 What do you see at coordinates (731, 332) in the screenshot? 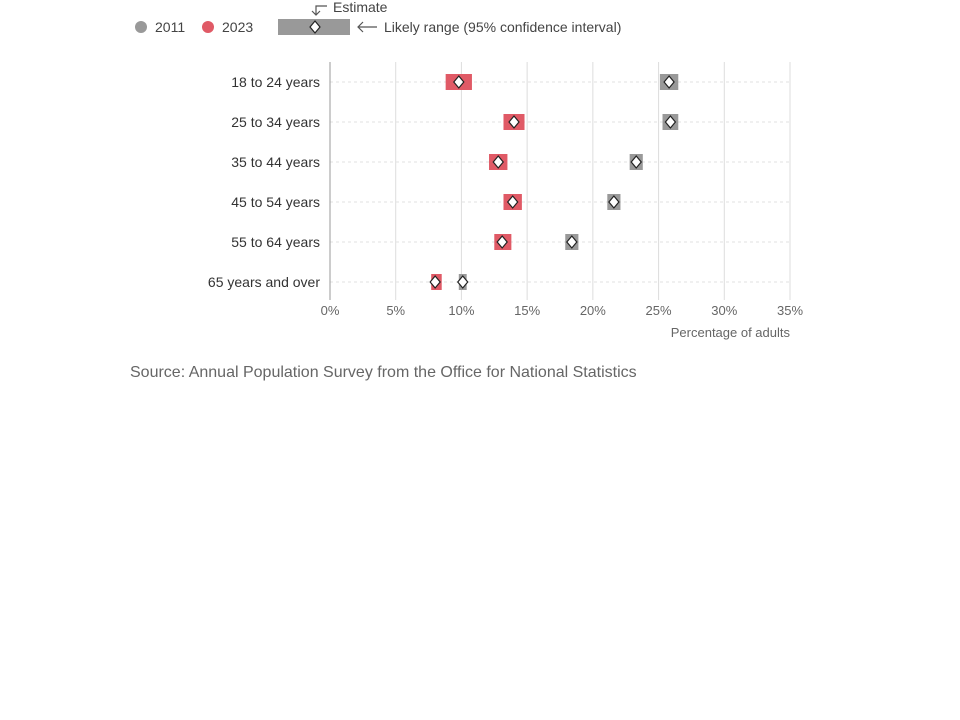
I see `x-axis-title: Percentage of adults` at bounding box center [731, 332].